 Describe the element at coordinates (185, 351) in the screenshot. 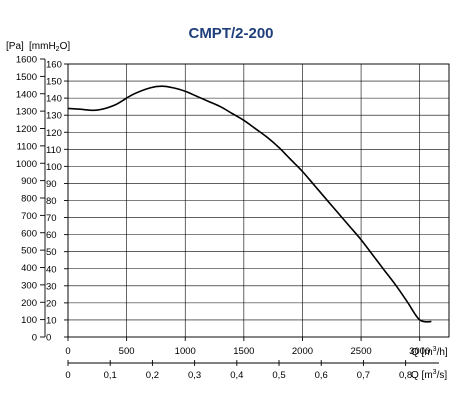

I see `x-top-tick-label: 1000` at that location.